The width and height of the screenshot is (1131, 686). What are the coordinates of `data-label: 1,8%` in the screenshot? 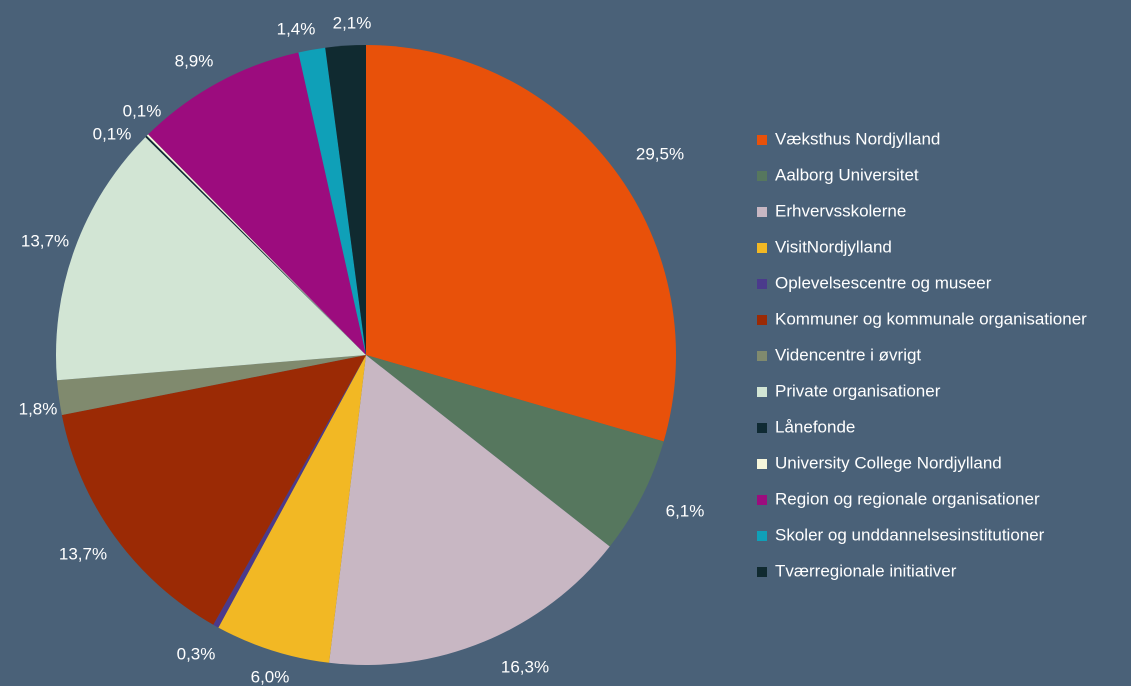 It's located at (38, 408).